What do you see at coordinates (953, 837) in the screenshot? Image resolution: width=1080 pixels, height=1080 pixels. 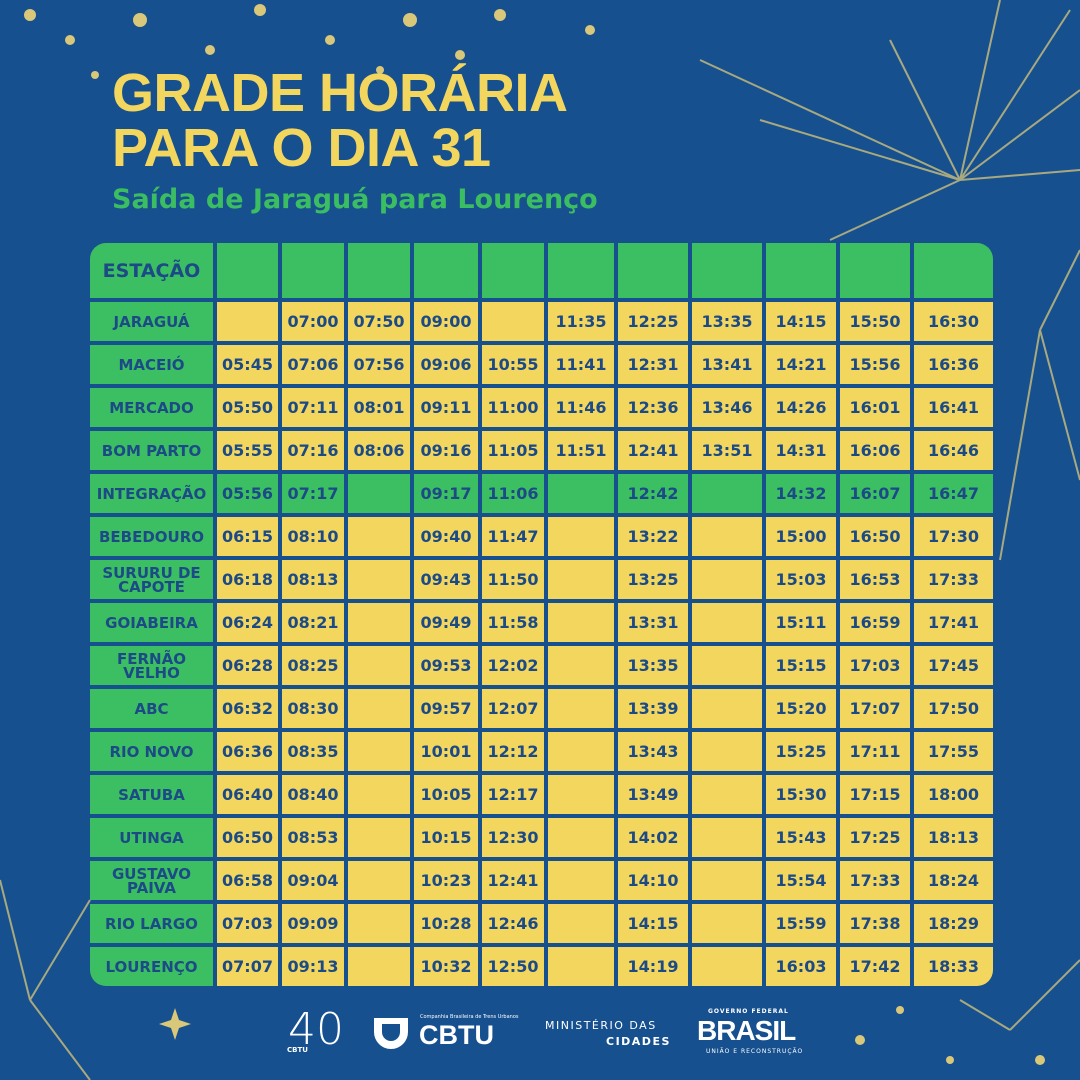 I see `time-cell: 18:13` at bounding box center [953, 837].